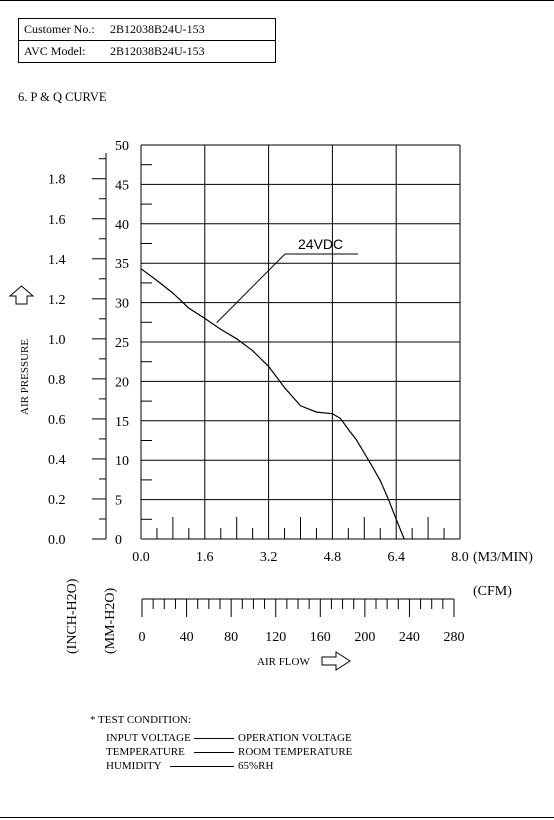  What do you see at coordinates (57, 300) in the screenshot?
I see `y-inch-tick-label: 1.2` at bounding box center [57, 300].